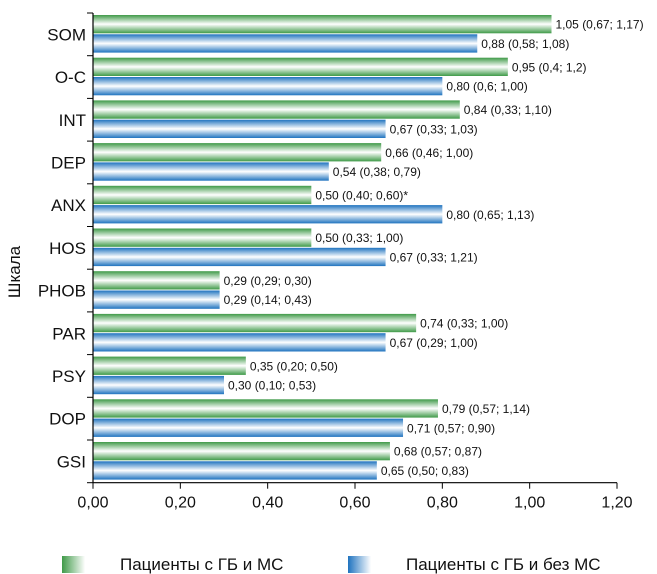 Image resolution: width=657 pixels, height=574 pixels. I want to click on data-label-som-series-2: 0,88 (0,58; 1,08), so click(525, 44).